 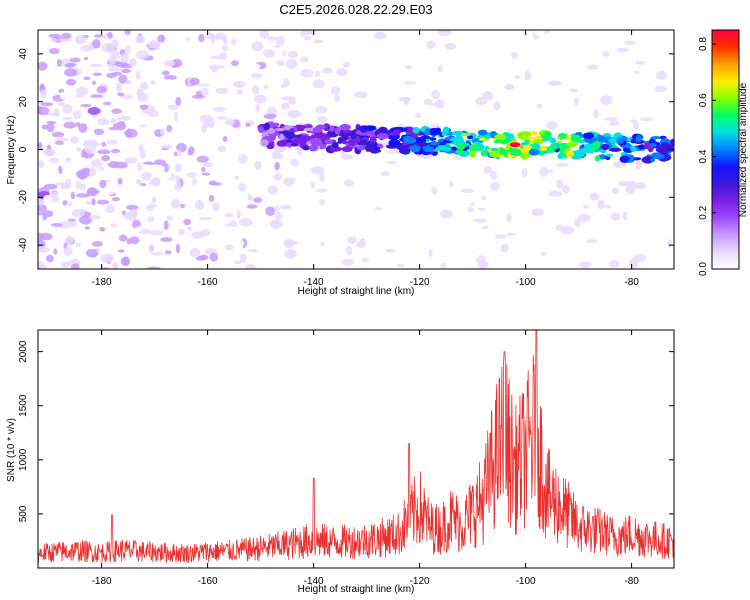 What do you see at coordinates (356, 291) in the screenshot?
I see `heatmap-x-axis-label: Height of straight line (km)` at bounding box center [356, 291].